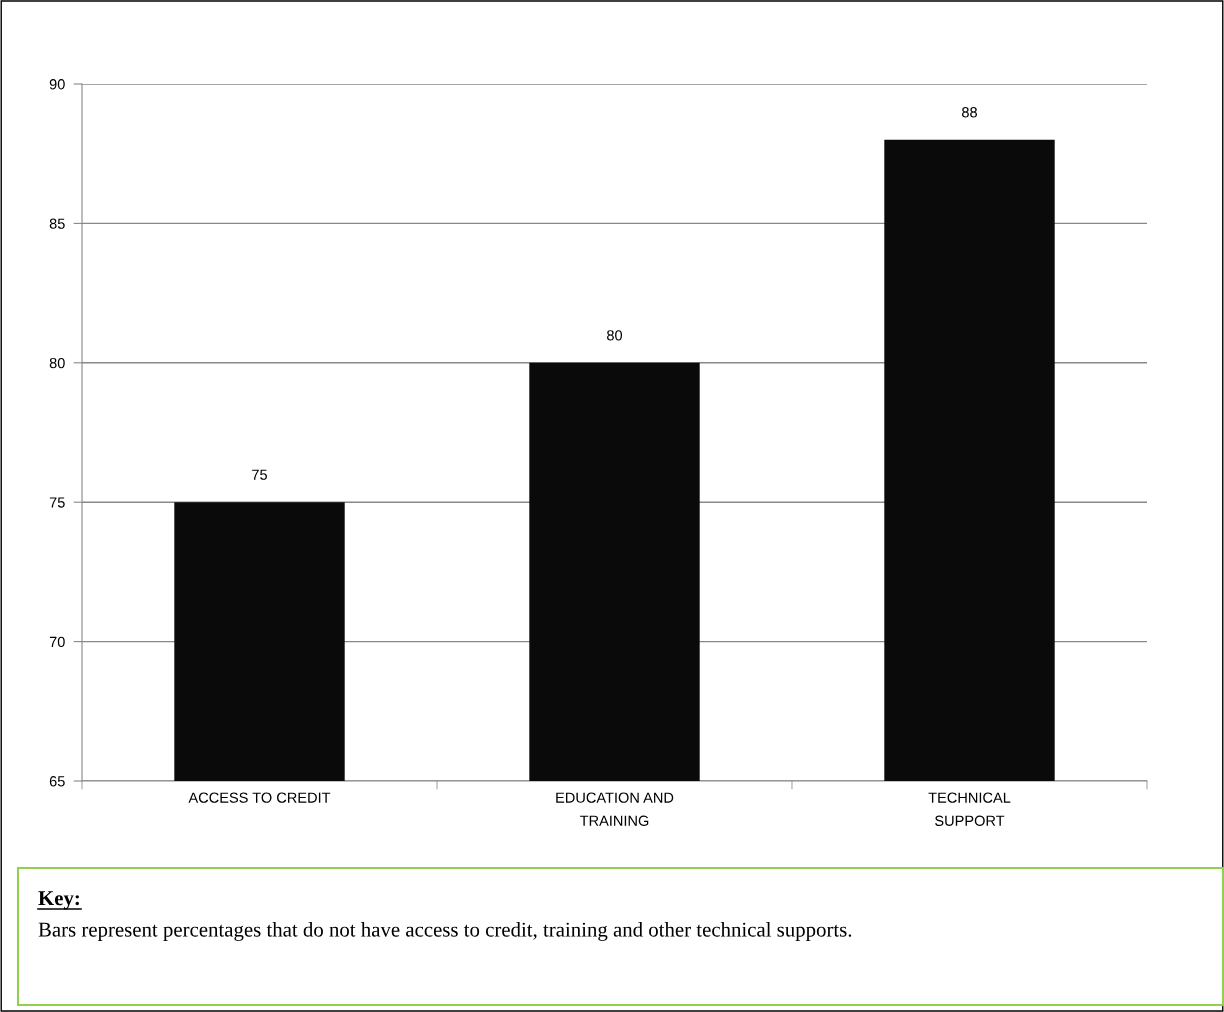  I want to click on data-label: 80, so click(615, 335).